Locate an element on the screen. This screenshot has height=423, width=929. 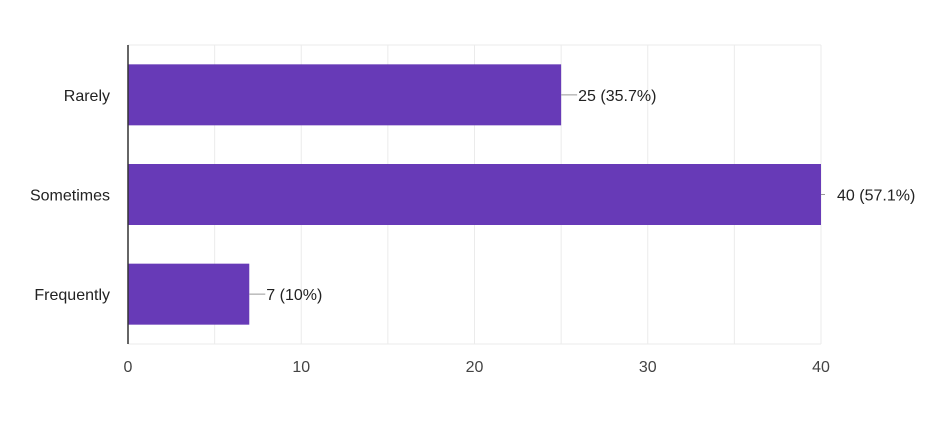
bar-frequently is located at coordinates (189, 294).